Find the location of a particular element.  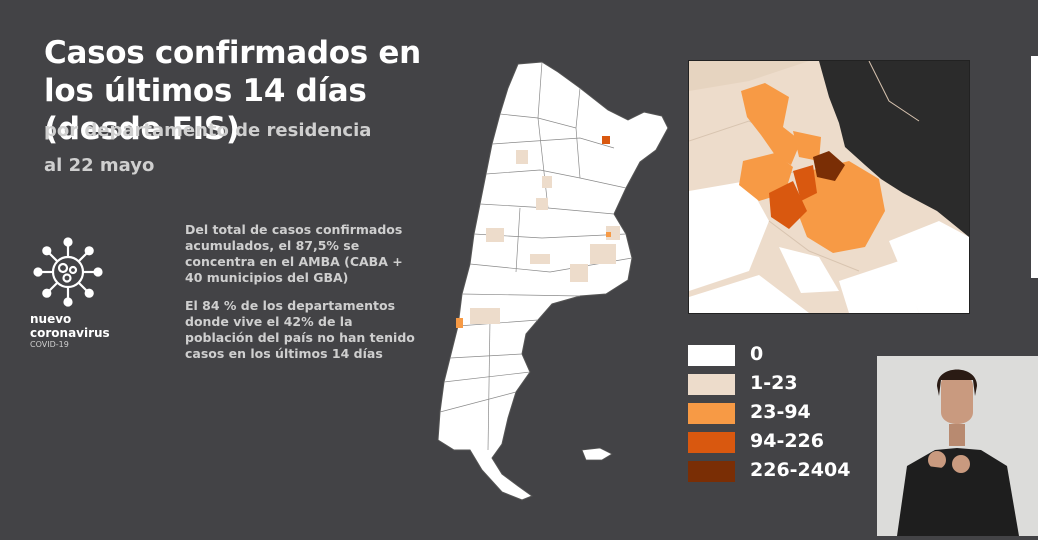

brand-line-1: nuevo is located at coordinates (51, 319).